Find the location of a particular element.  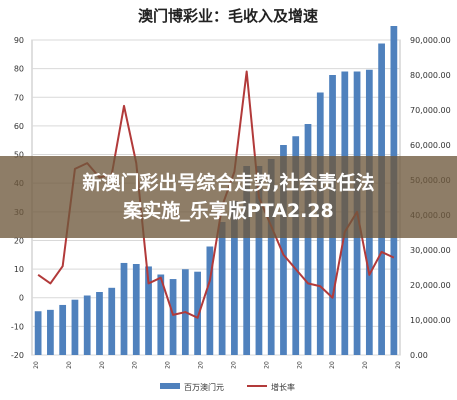

left-tick-label: 10 is located at coordinates (19, 269).